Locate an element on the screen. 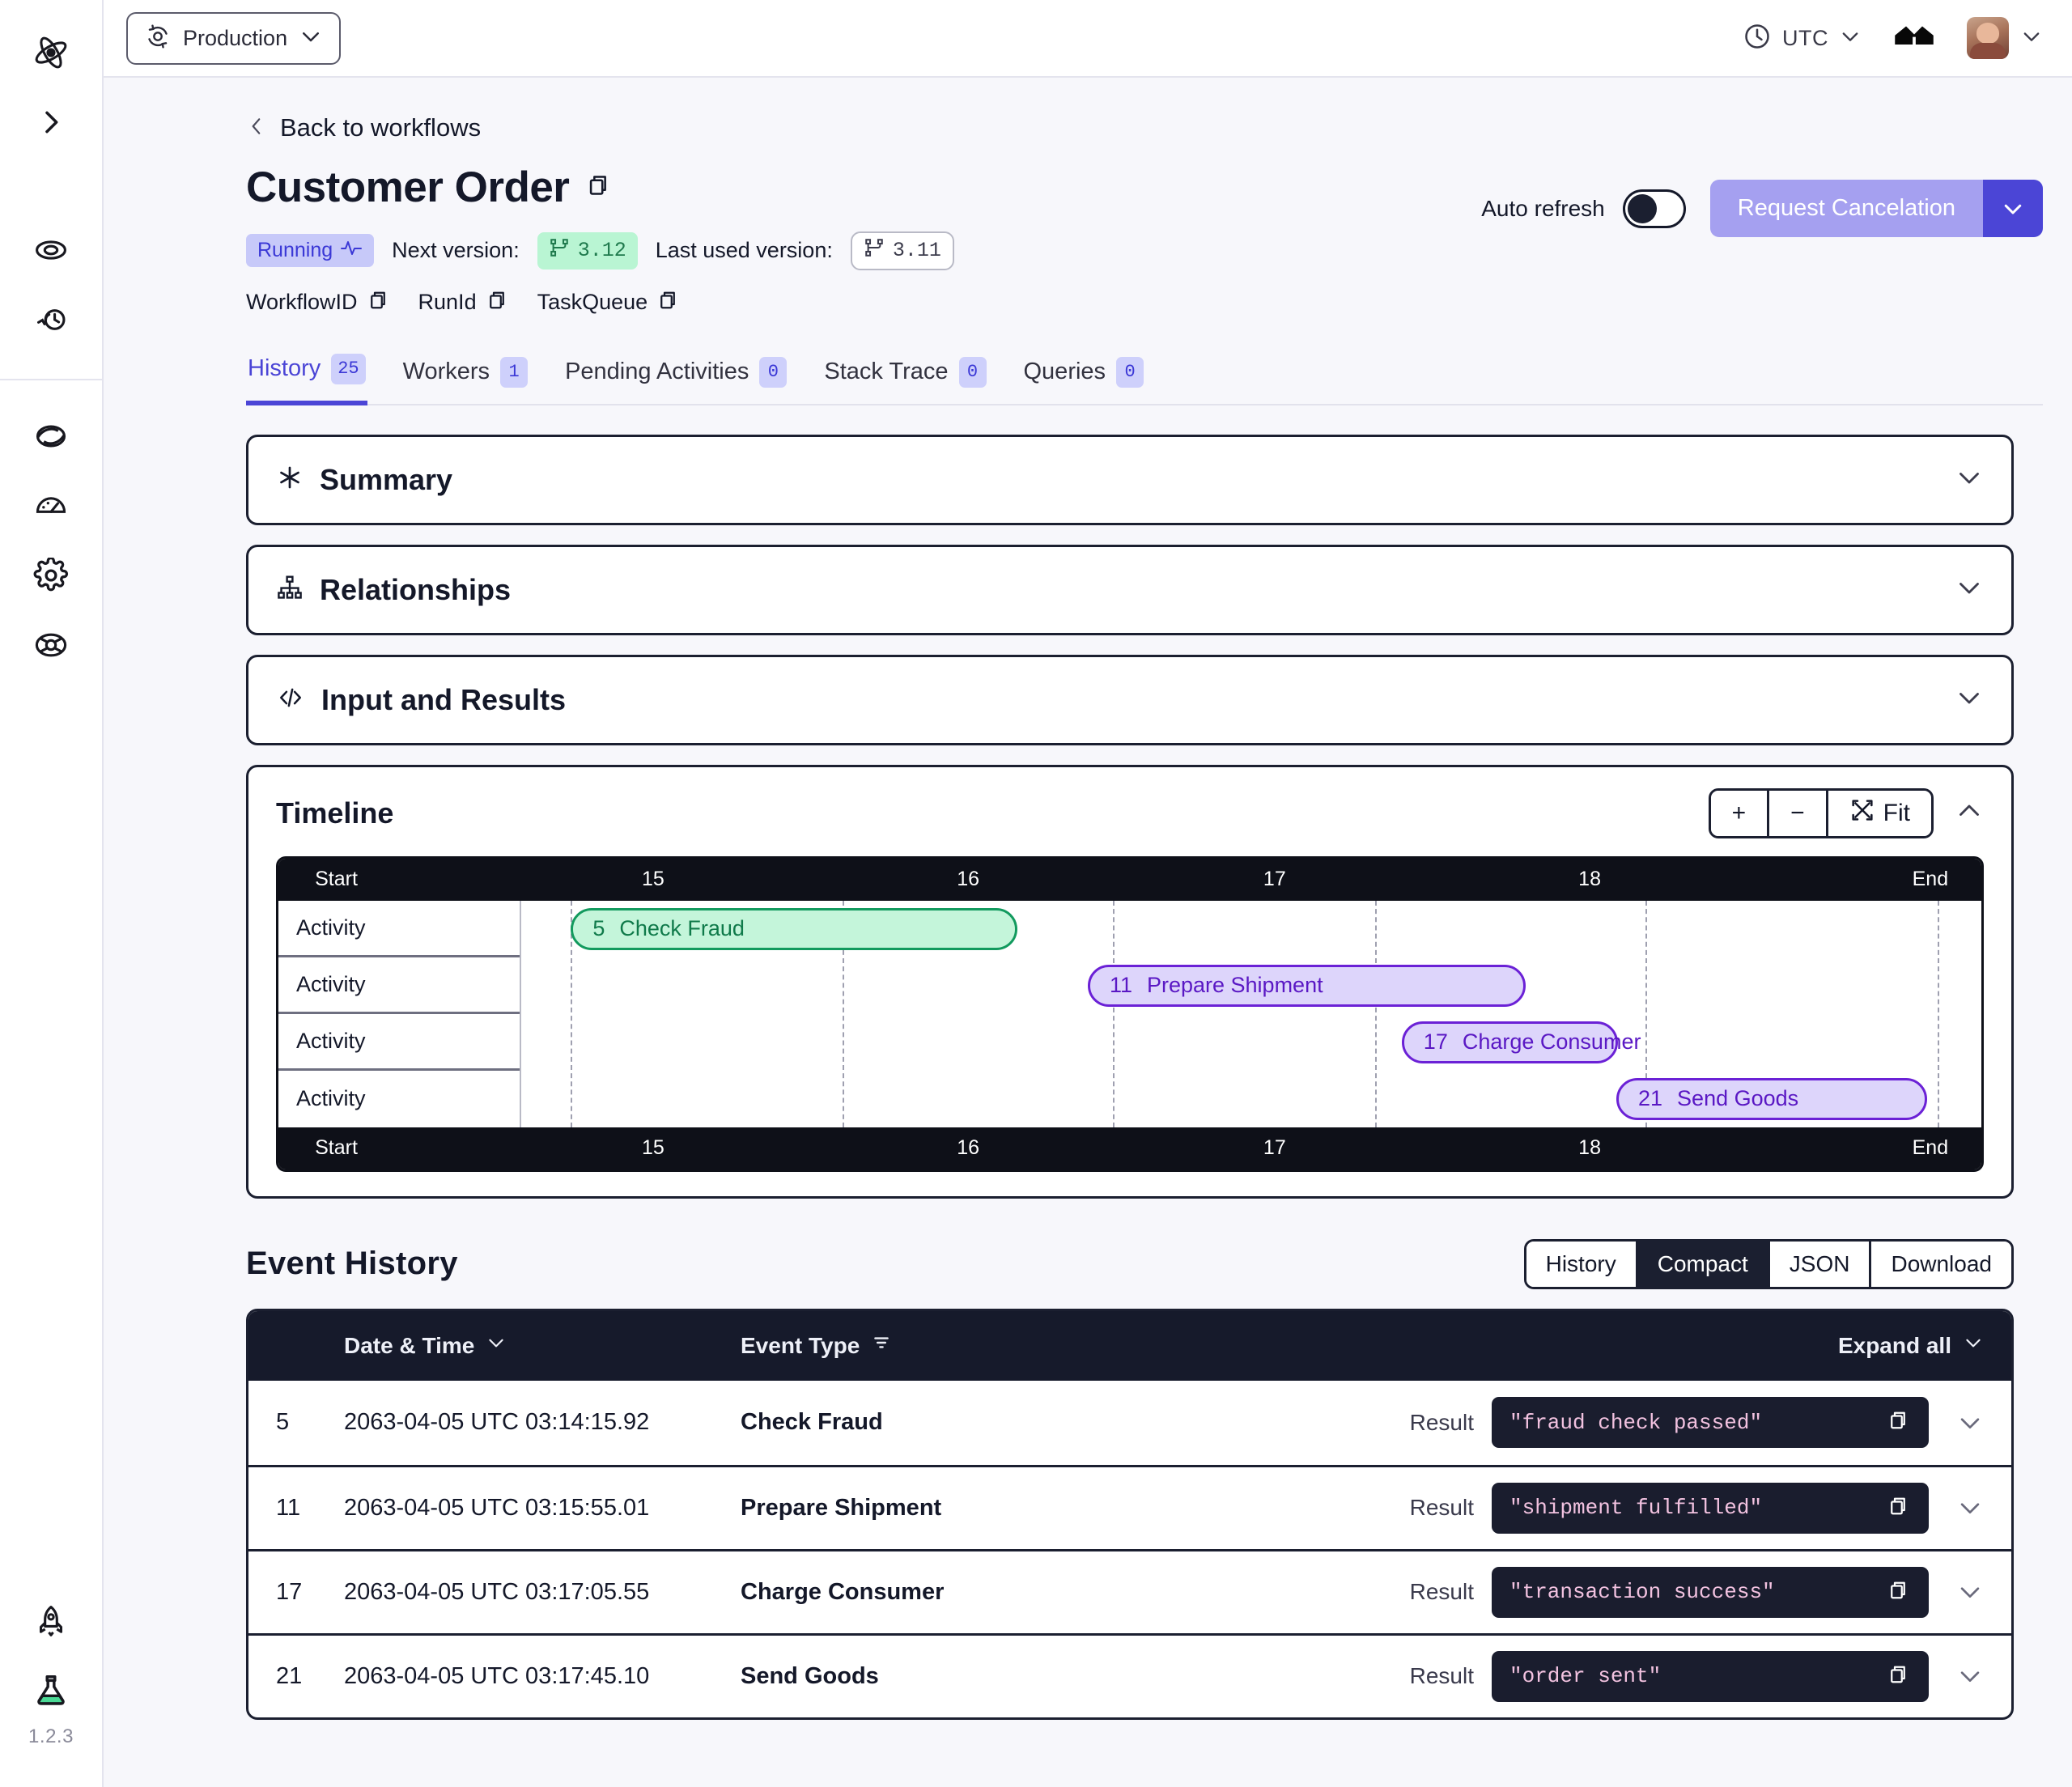  deployments-rocket-icon is located at coordinates (51, 1621).